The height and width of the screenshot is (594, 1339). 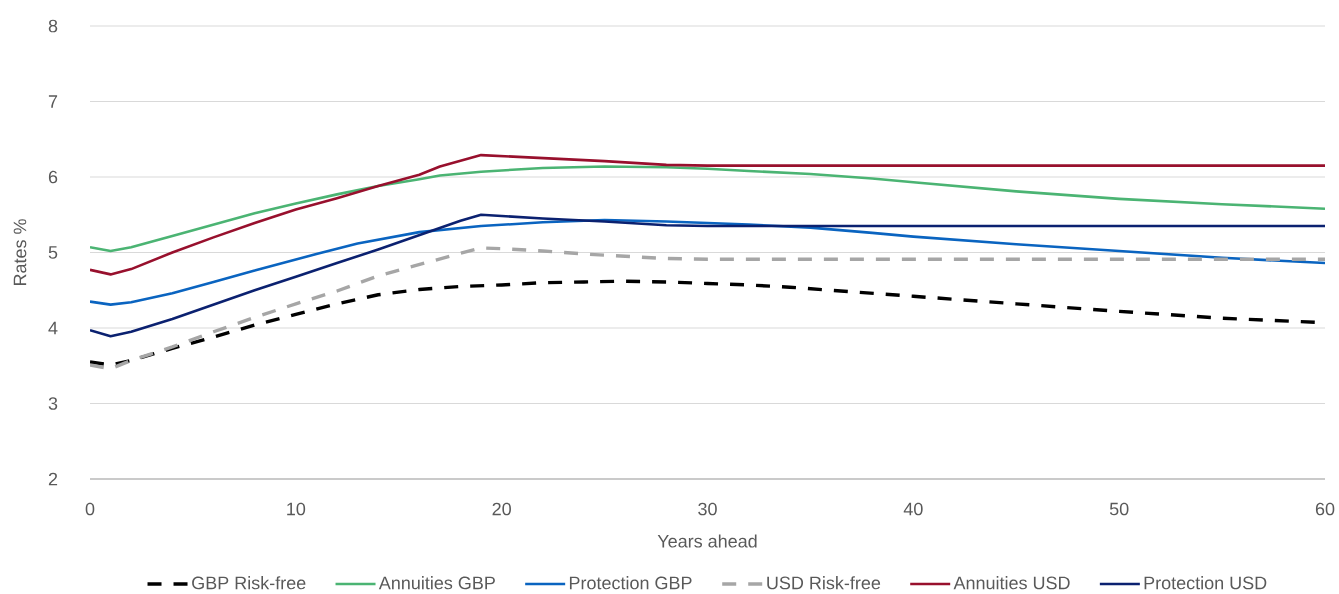 I want to click on x-tick-label: 50, so click(x=1119, y=509).